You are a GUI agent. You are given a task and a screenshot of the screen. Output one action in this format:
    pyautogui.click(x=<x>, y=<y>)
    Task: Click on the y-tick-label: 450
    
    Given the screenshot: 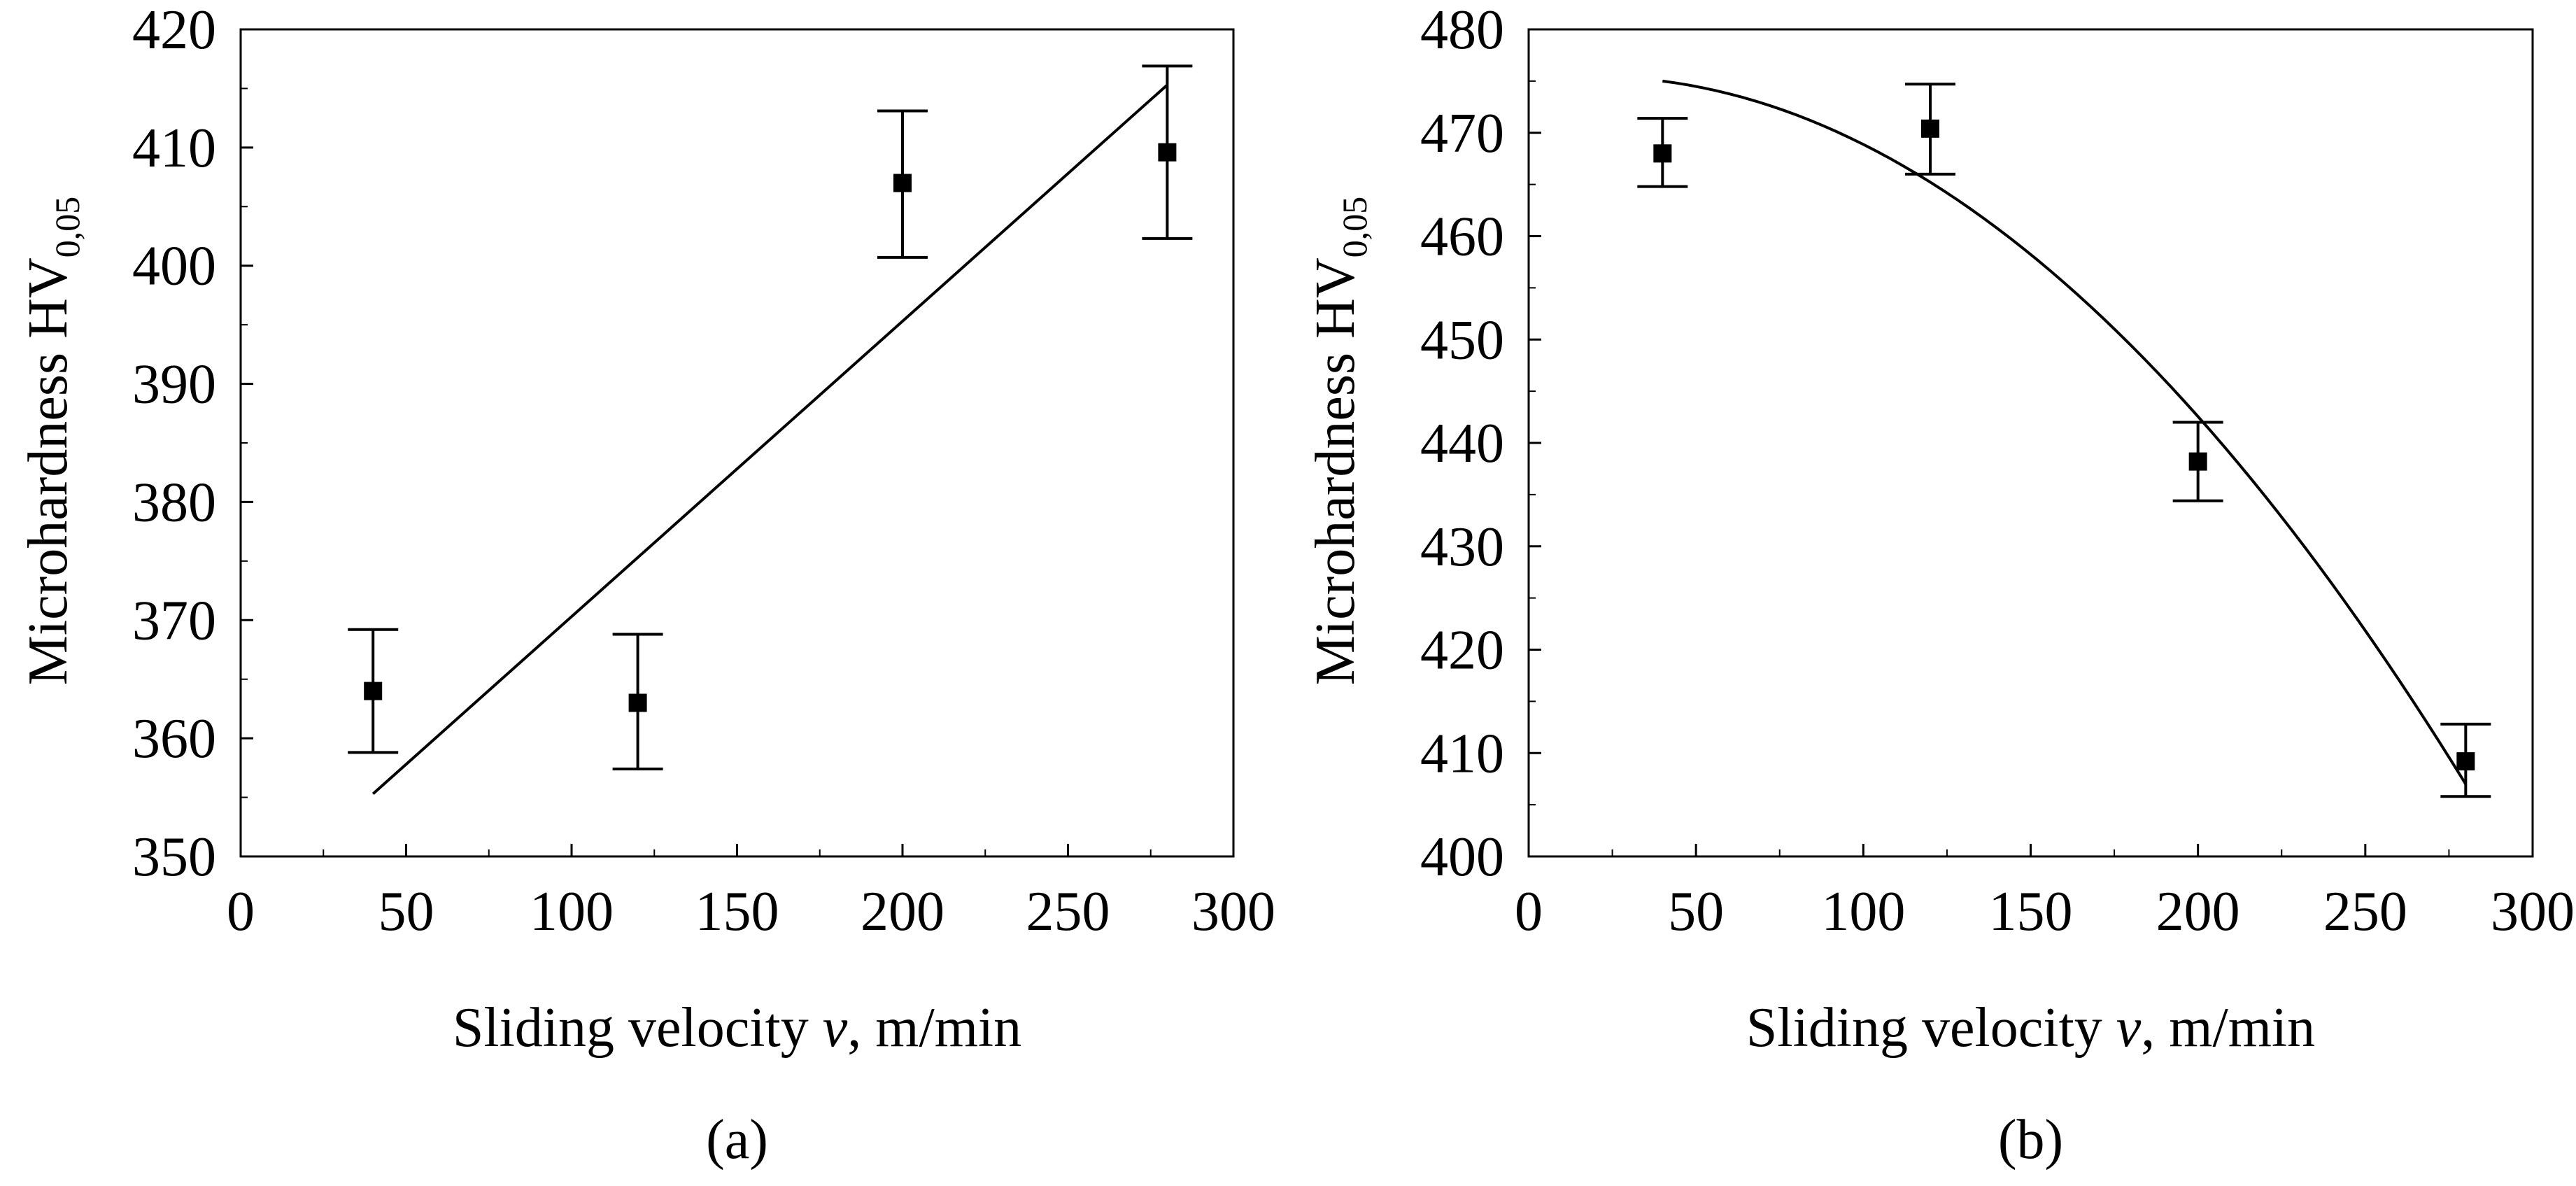 What is the action you would take?
    pyautogui.click(x=1462, y=340)
    